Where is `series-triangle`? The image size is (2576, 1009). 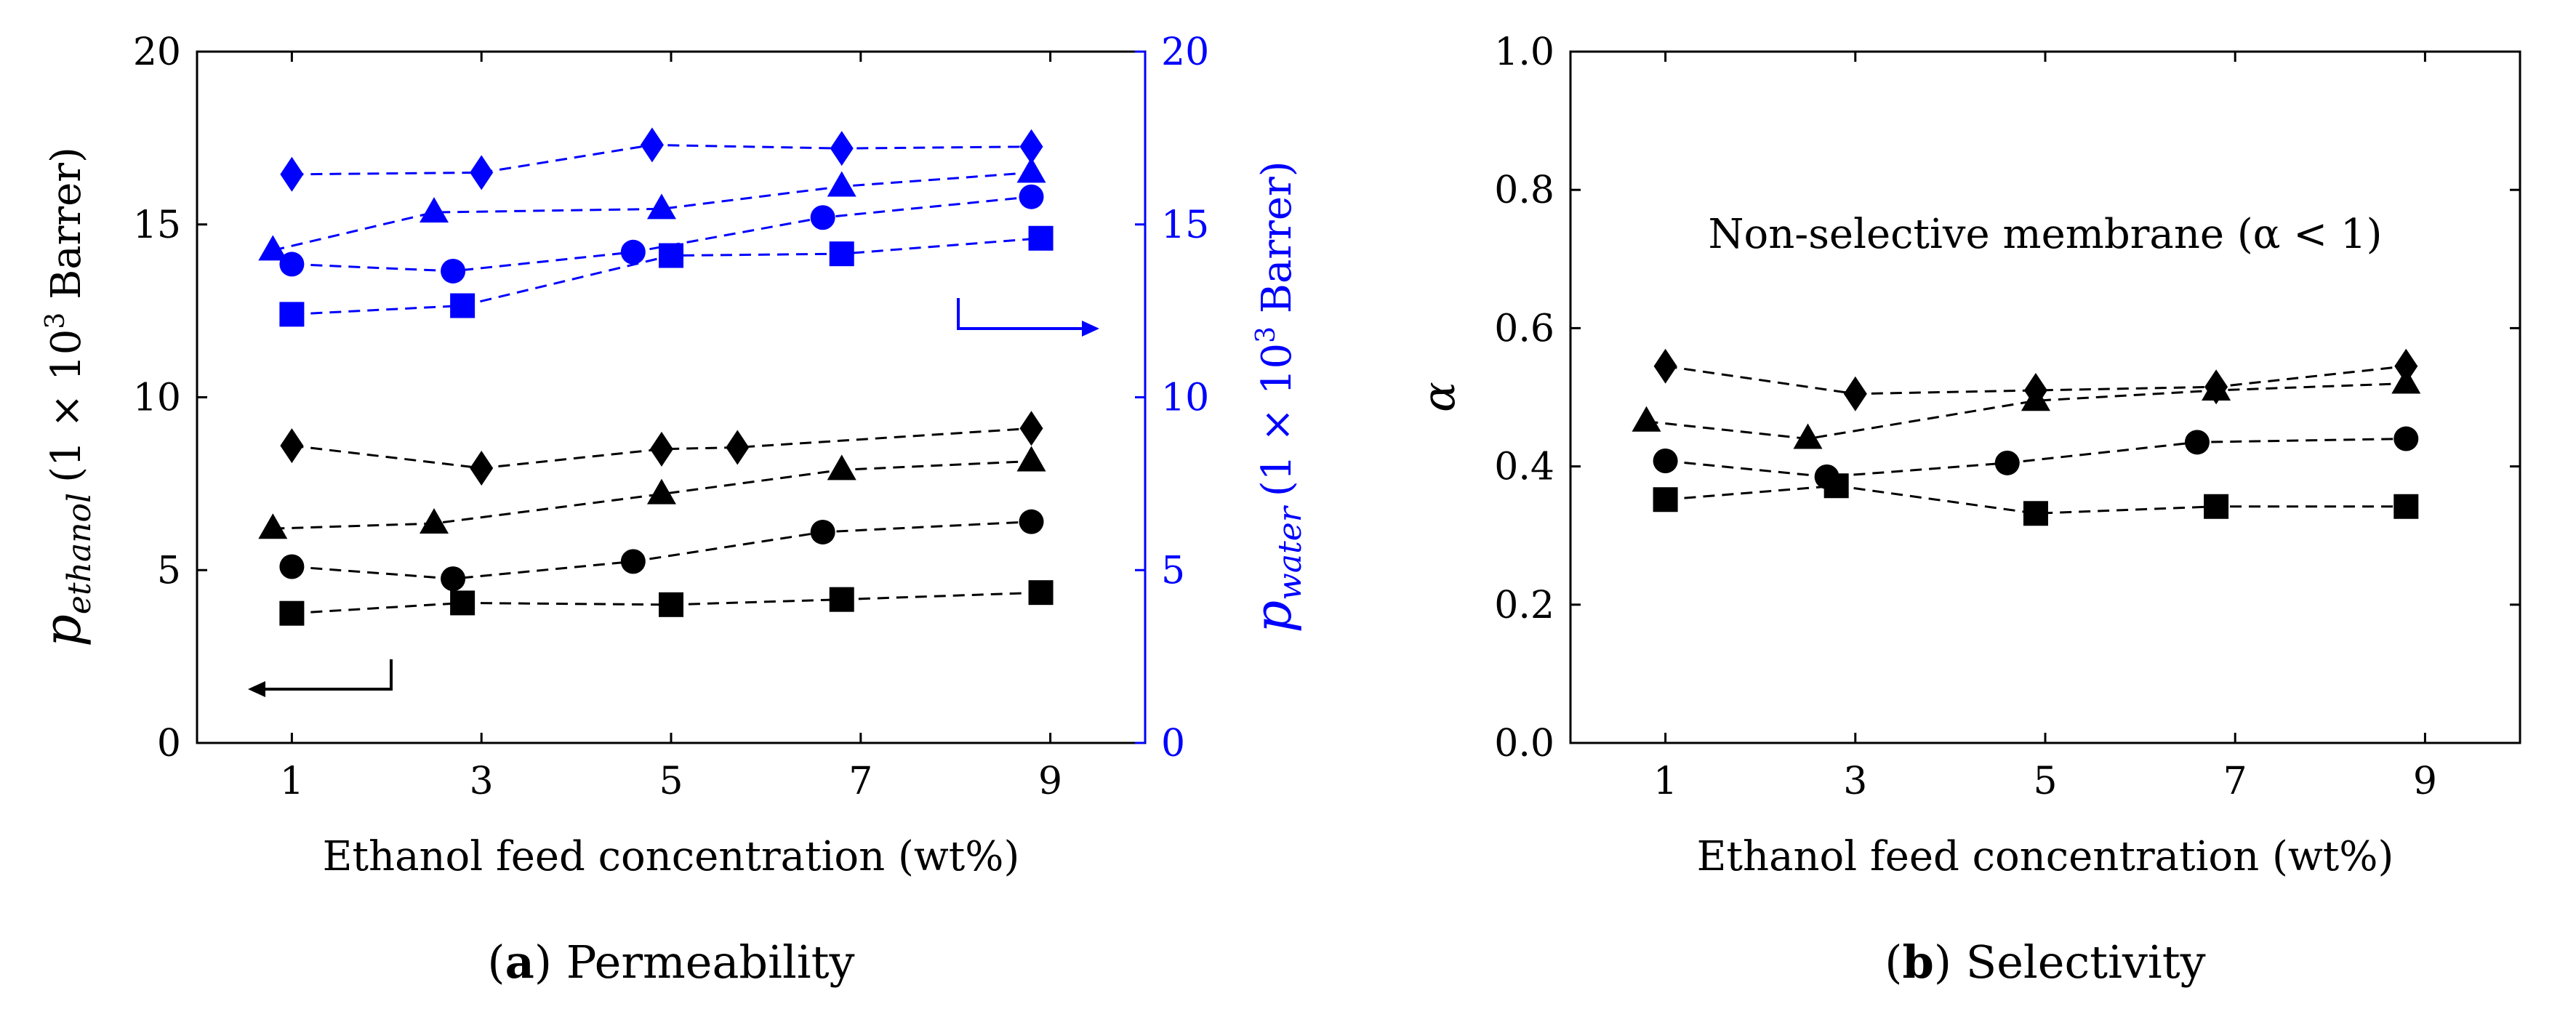
series-triangle is located at coordinates (2027, 409).